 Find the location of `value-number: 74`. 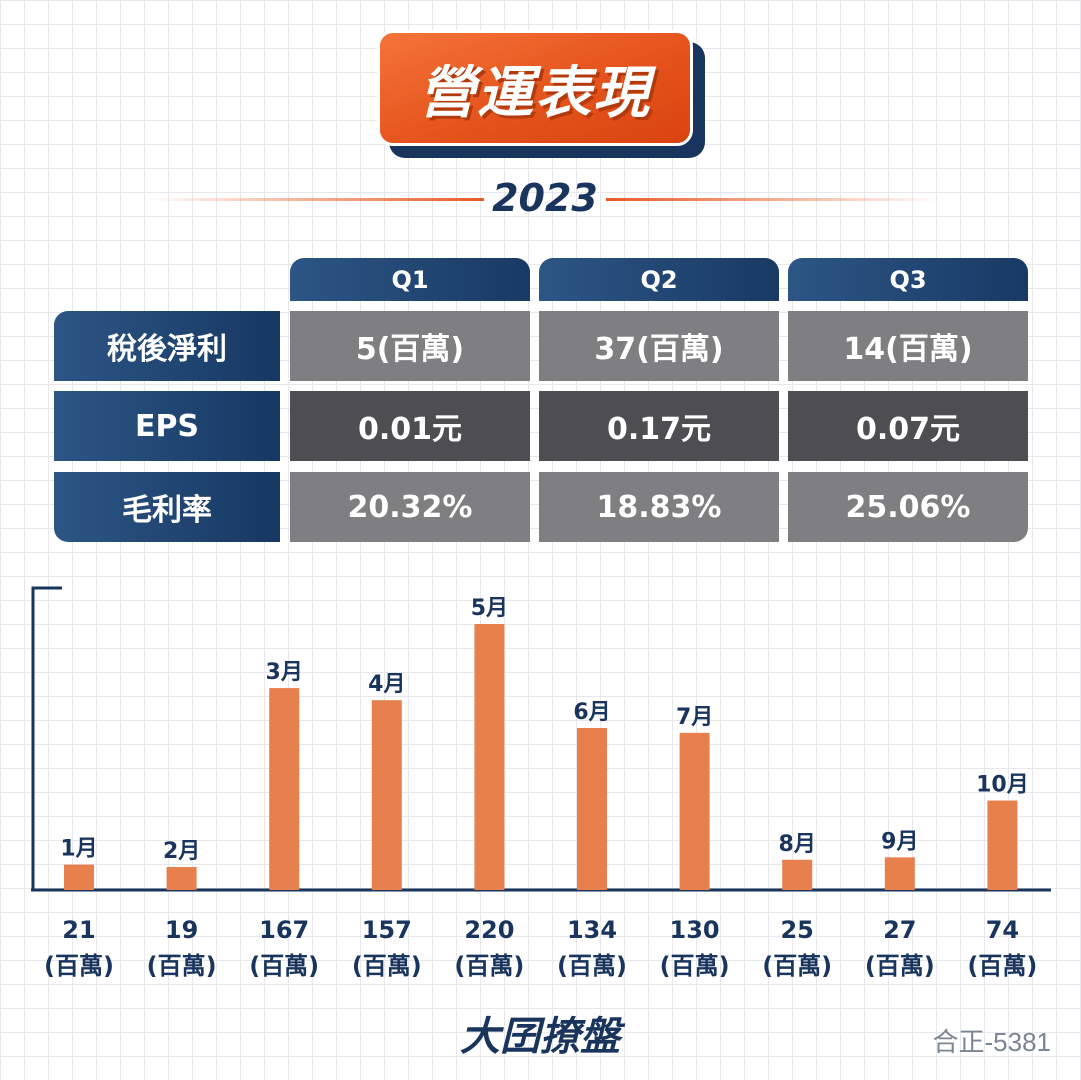

value-number: 74 is located at coordinates (1002, 930).